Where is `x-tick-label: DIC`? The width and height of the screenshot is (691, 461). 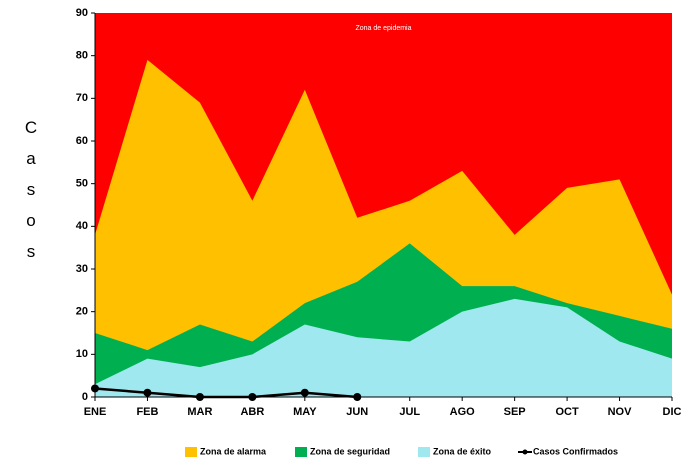 x-tick-label: DIC is located at coordinates (672, 412).